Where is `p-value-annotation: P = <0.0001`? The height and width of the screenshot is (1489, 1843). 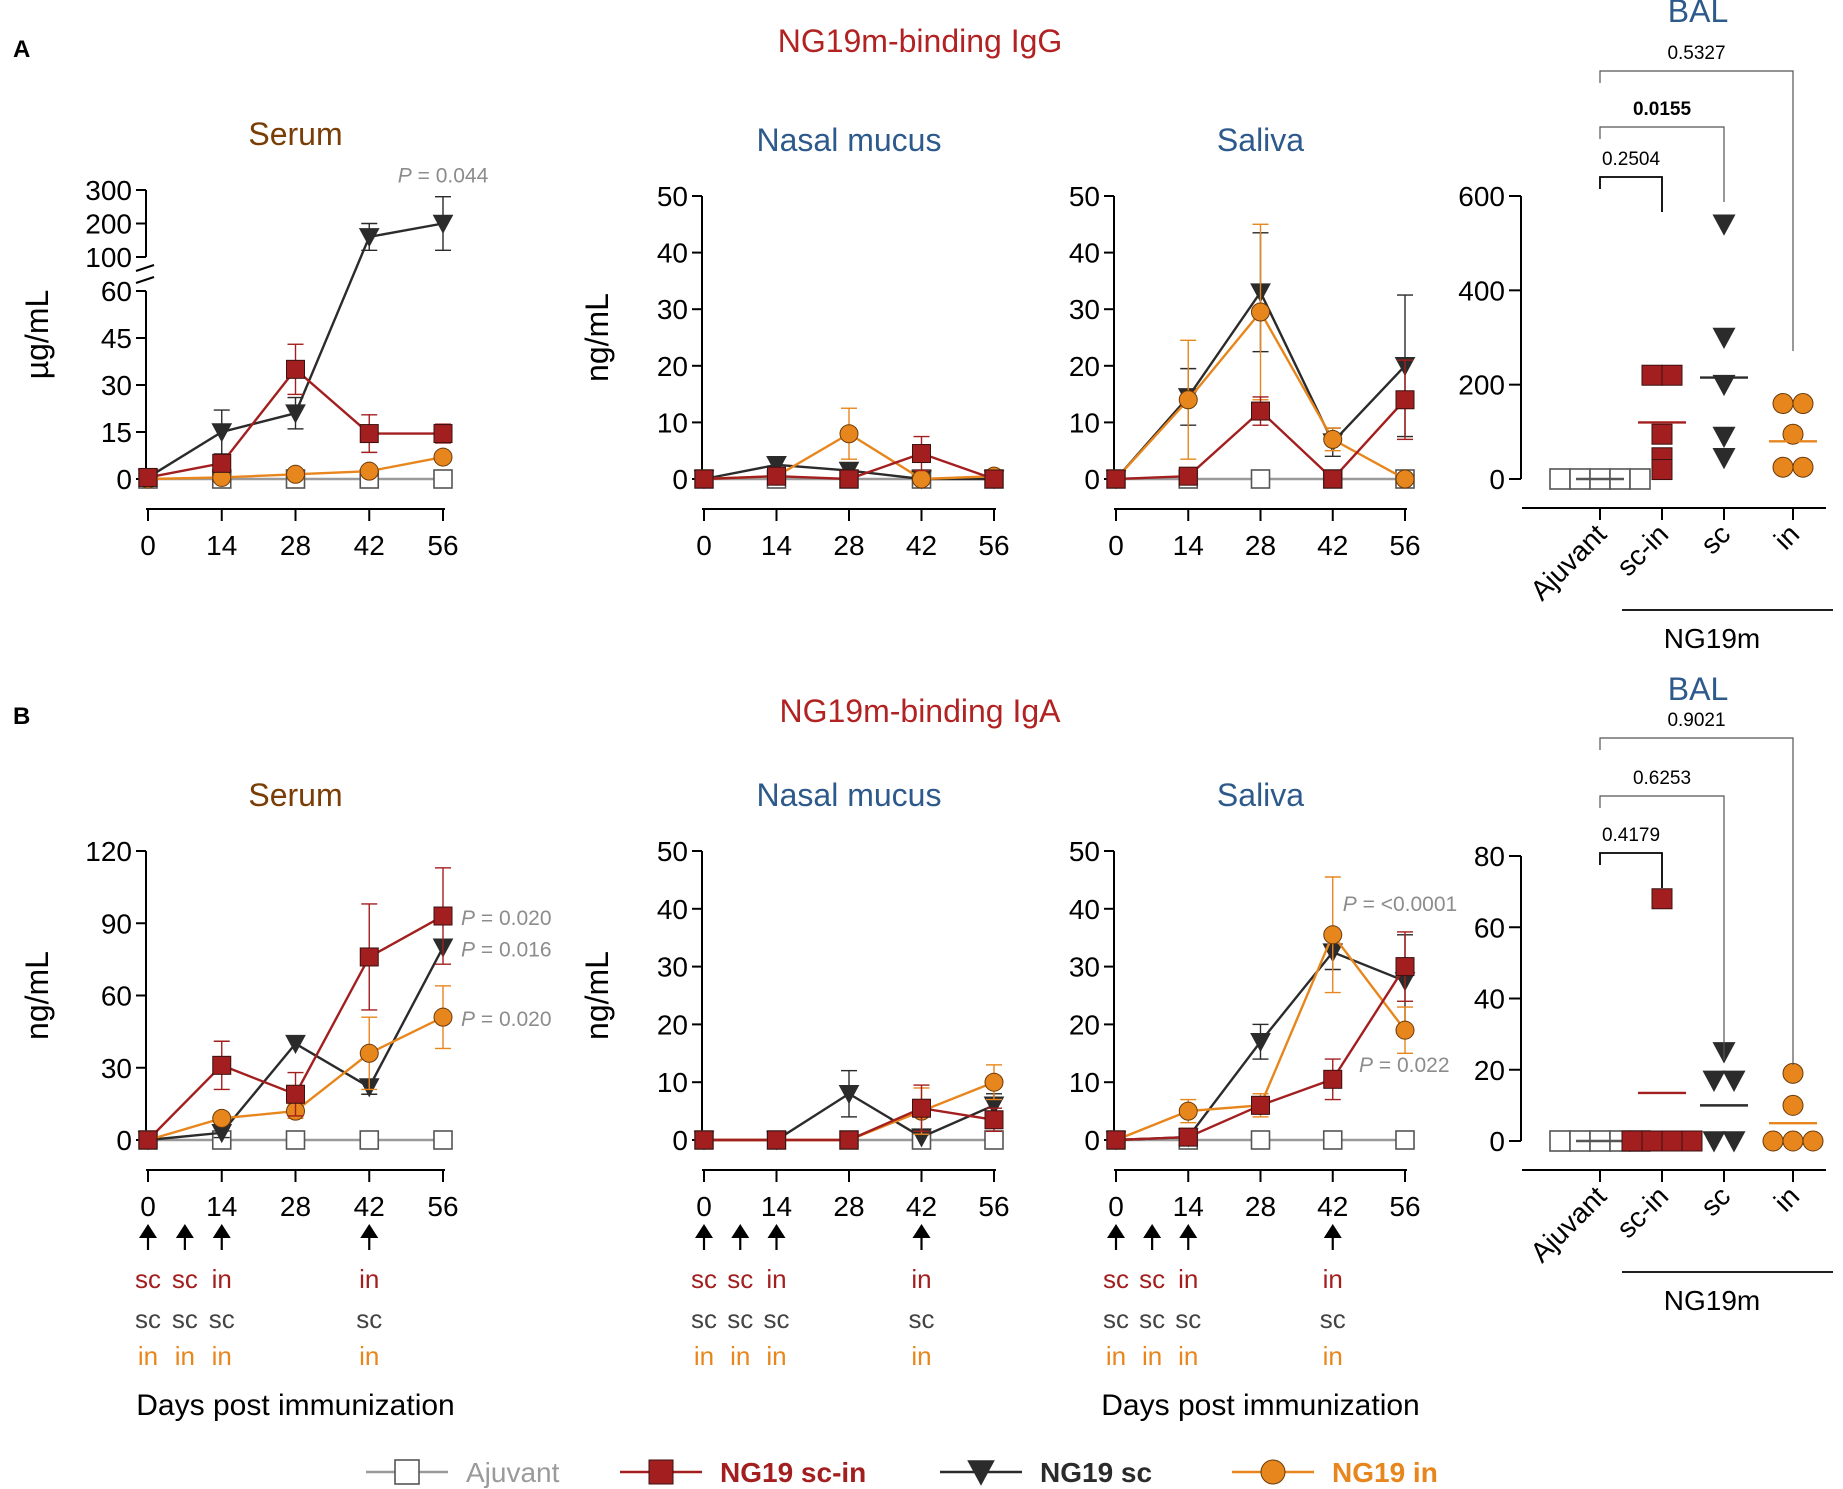
p-value-annotation: P = <0.0001 is located at coordinates (1400, 904).